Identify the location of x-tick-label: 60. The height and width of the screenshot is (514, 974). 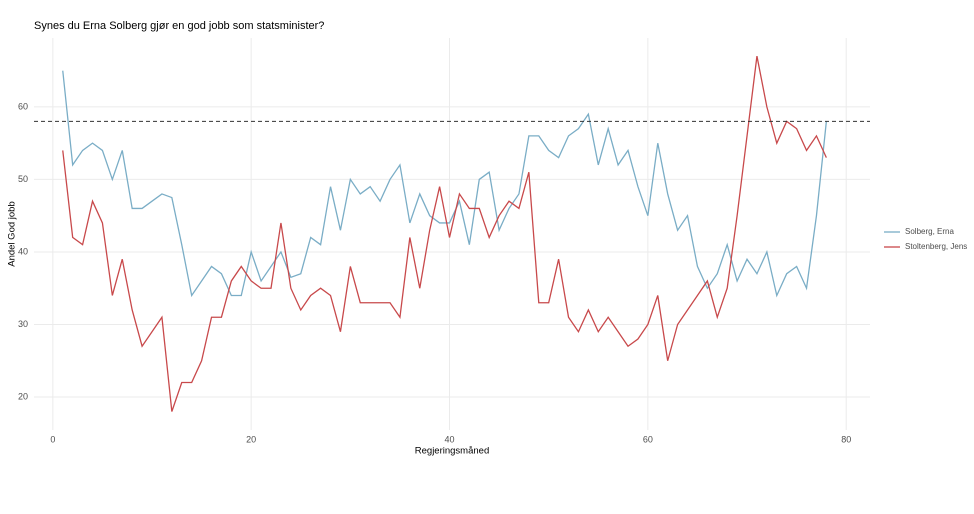
(648, 439).